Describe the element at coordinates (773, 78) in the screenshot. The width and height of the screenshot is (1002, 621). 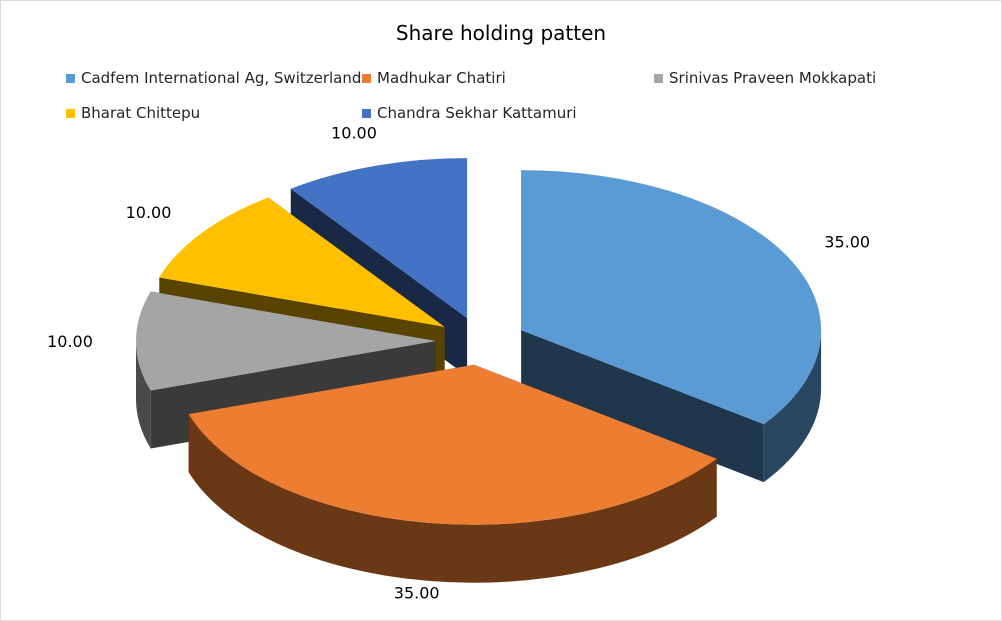
I see `legend-label: Srinivas Praveen Mokkapati` at that location.